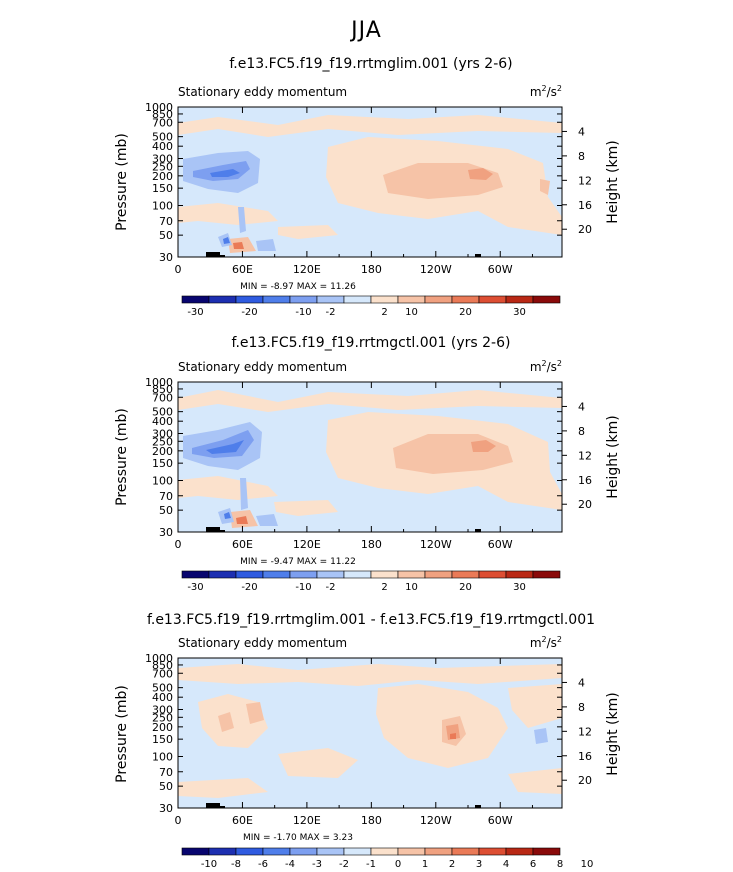 This screenshot has height=872, width=733. What do you see at coordinates (162, 710) in the screenshot?
I see `y-tick-label: 300` at bounding box center [162, 710].